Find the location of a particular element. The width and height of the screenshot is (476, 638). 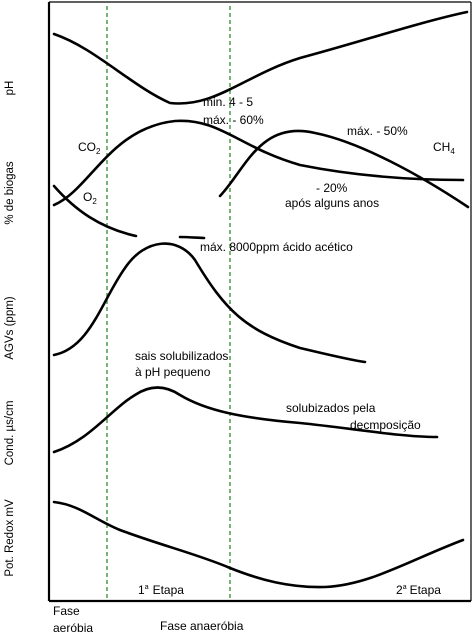

annotation-ph-min: min. 4 - 5 is located at coordinates (228, 102).